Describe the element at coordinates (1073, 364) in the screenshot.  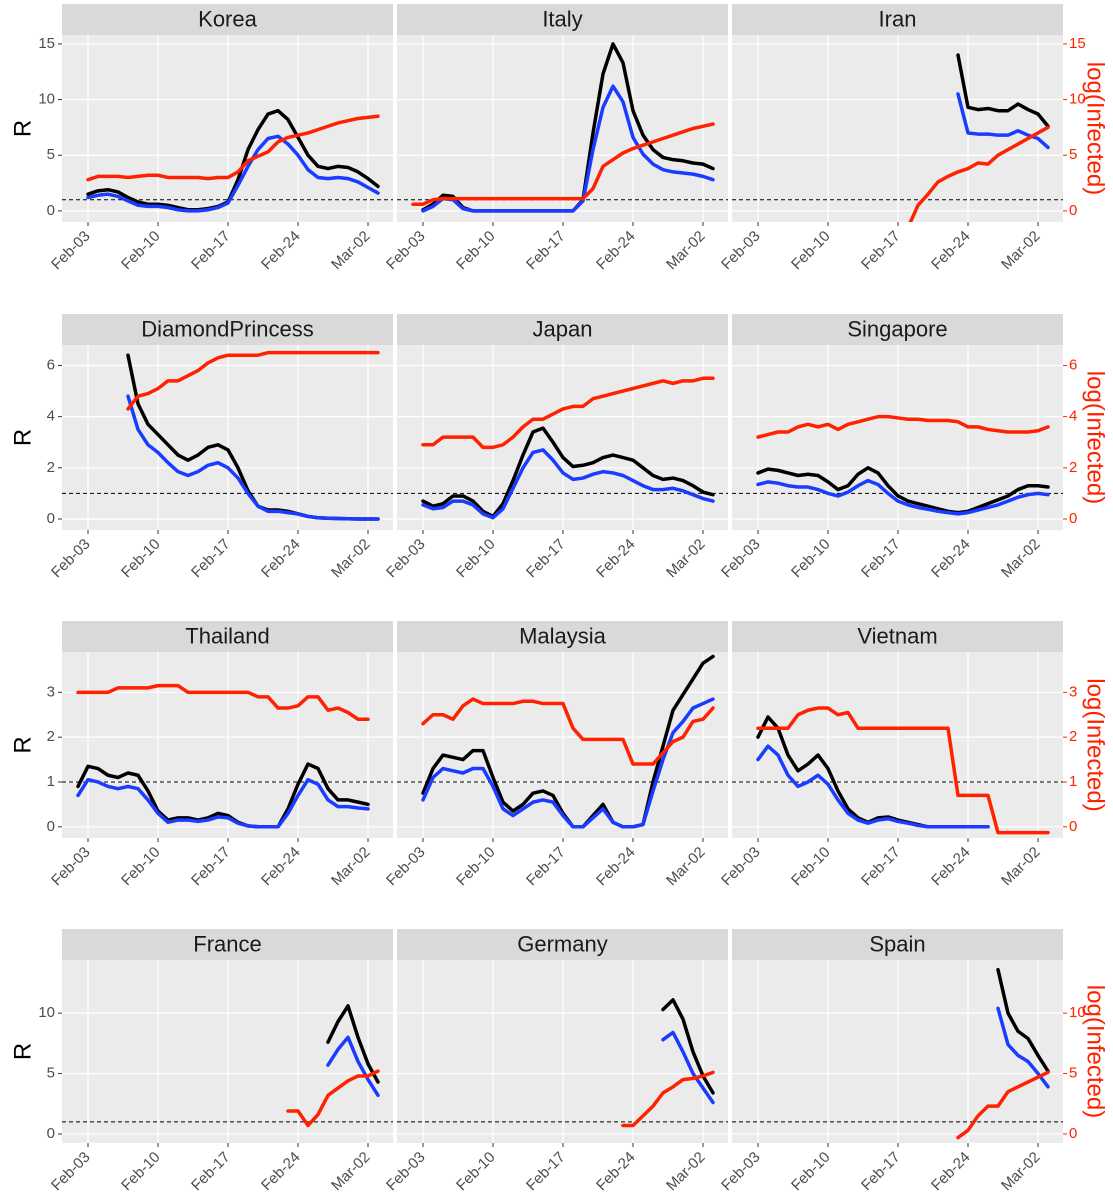
I see `y2-tick-label: 6` at that location.